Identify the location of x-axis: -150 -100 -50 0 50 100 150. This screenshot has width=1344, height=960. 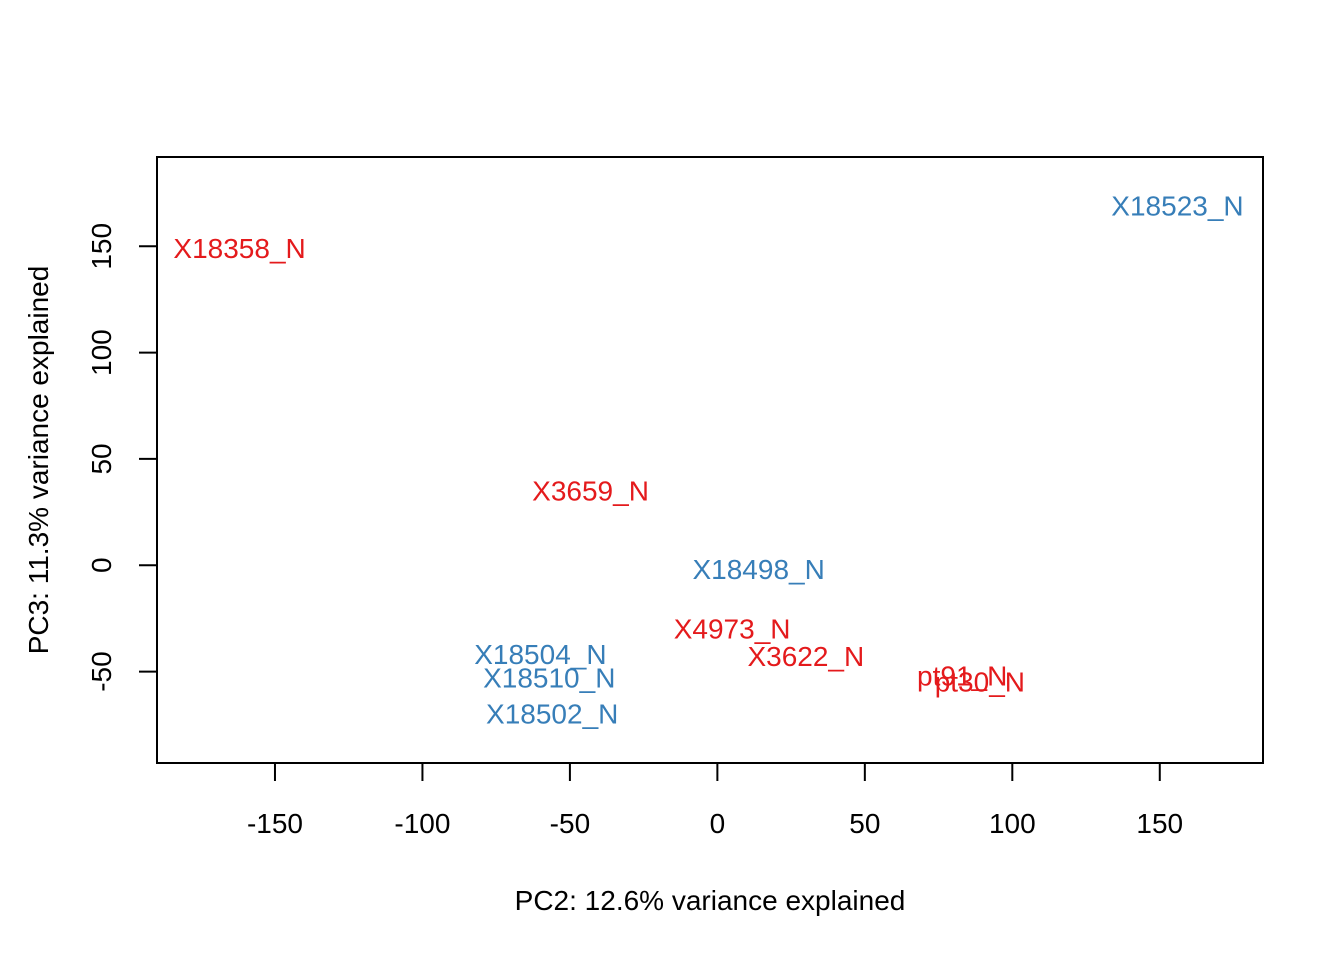
(715, 800).